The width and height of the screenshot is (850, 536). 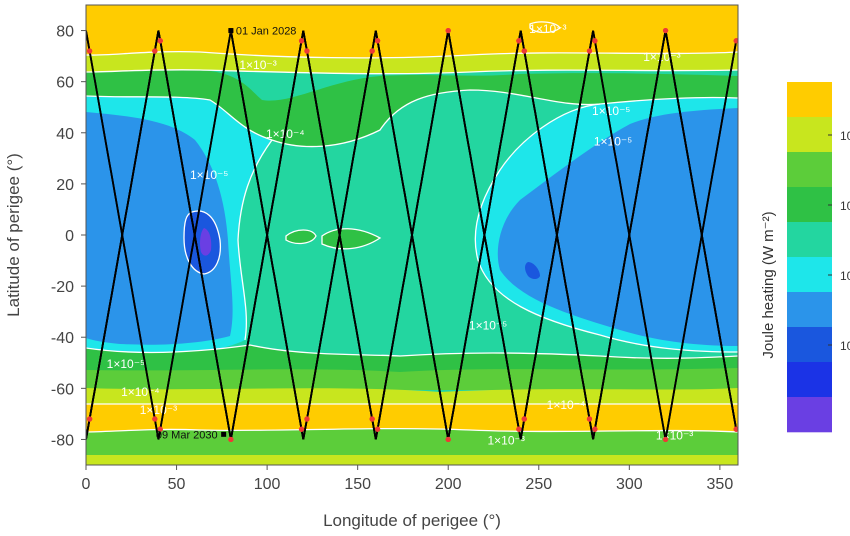 I want to click on colorbar-tick-label: 10⁻⁴, so click(x=845, y=206).